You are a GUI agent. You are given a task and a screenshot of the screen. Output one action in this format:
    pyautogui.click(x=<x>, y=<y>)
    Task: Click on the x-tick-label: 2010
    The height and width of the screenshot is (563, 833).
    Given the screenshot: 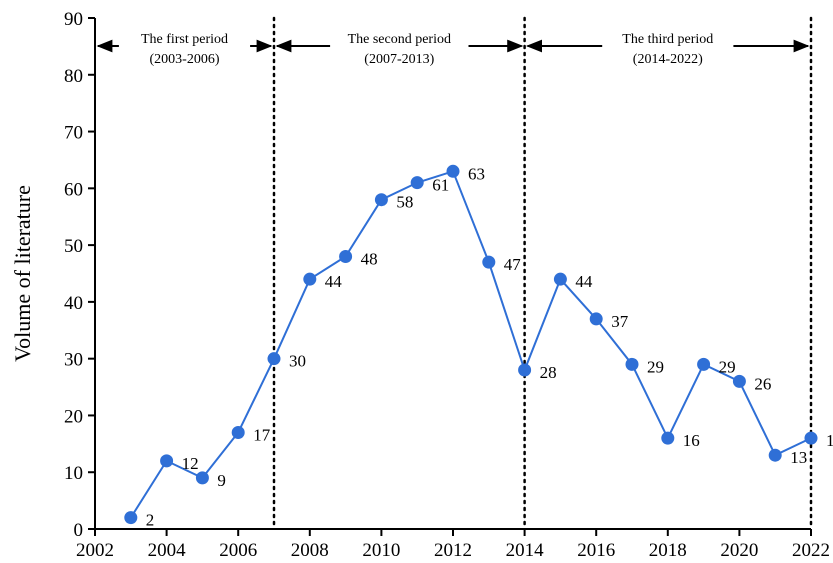 What is the action you would take?
    pyautogui.click(x=381, y=550)
    